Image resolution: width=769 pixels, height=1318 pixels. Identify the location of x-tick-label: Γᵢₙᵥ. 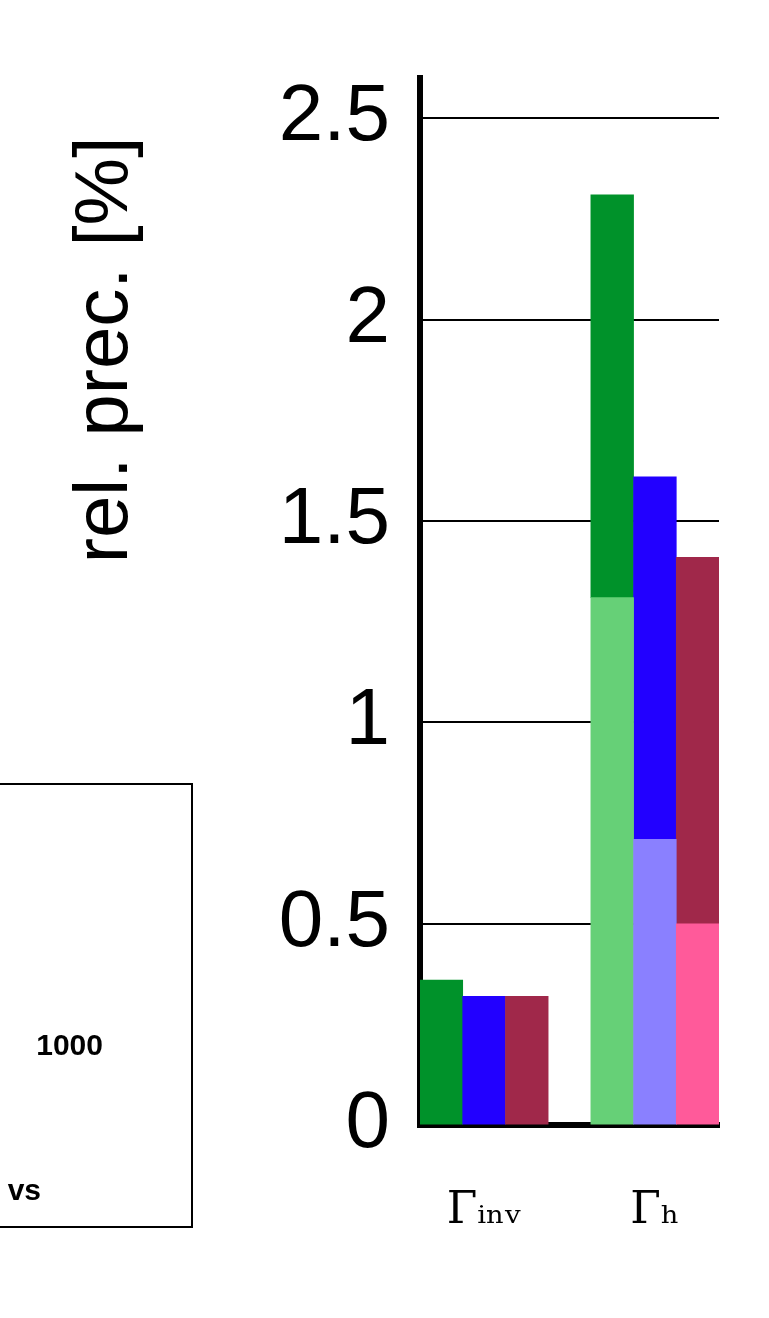
(484, 1208).